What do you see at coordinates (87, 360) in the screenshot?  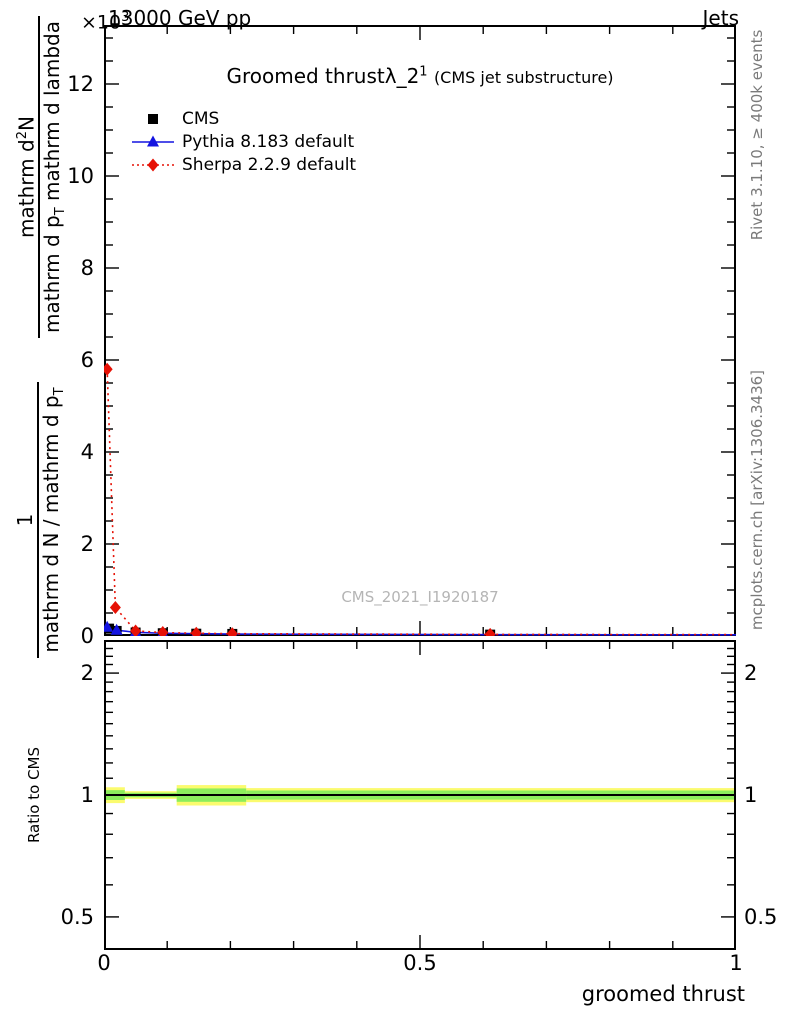 I see `main-y-tick-label: 6` at bounding box center [87, 360].